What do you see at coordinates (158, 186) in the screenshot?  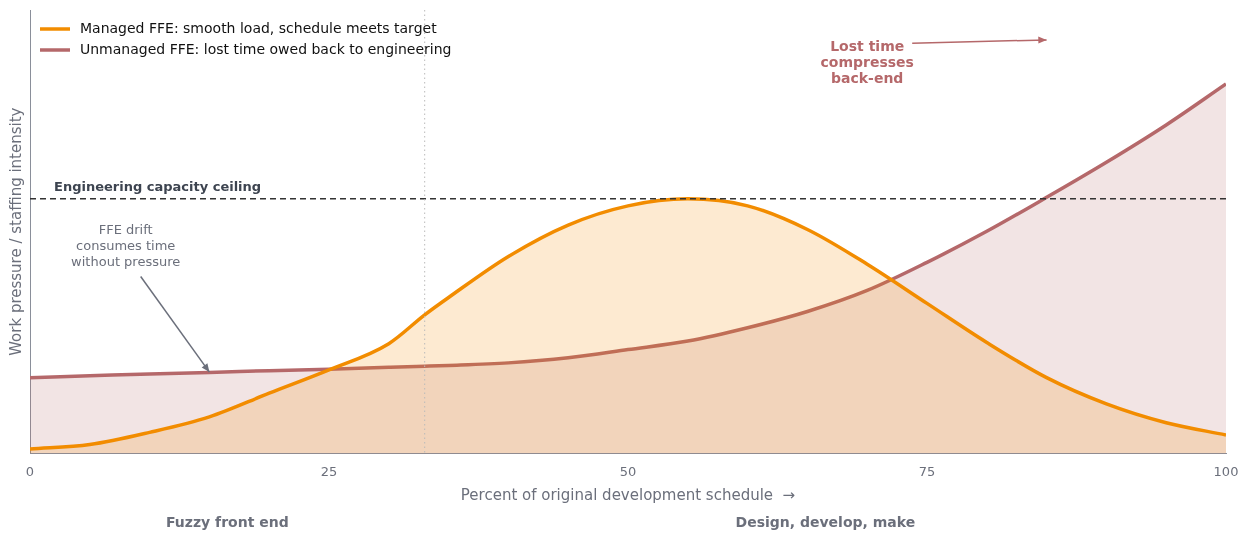 I see `ref-line-label: Engineering capacity ceiling` at bounding box center [158, 186].